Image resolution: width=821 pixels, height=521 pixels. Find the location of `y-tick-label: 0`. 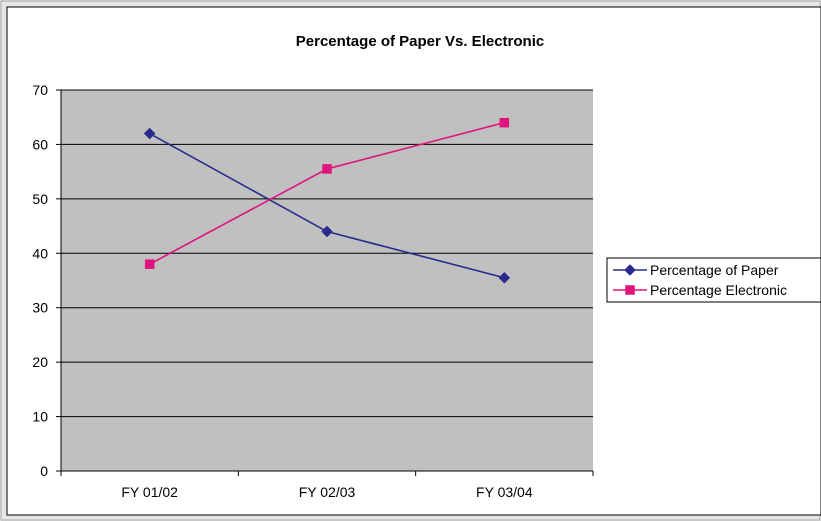

y-tick-label: 0 is located at coordinates (44, 471).